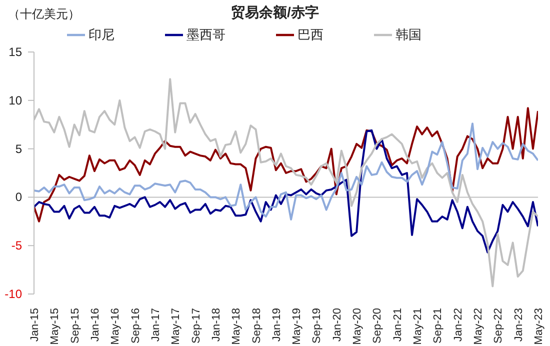 This screenshot has height=346, width=550. I want to click on x-tick-label: Sep-16, so click(136, 326).